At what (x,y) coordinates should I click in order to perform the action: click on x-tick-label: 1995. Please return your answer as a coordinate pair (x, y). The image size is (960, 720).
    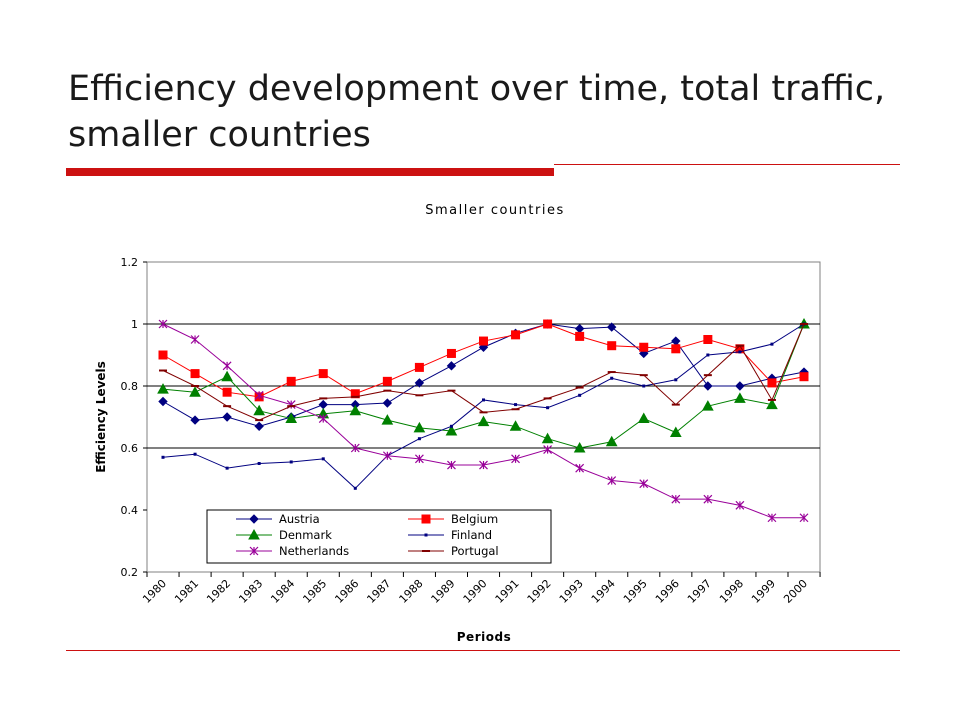
    Looking at the image, I should click on (635, 591).